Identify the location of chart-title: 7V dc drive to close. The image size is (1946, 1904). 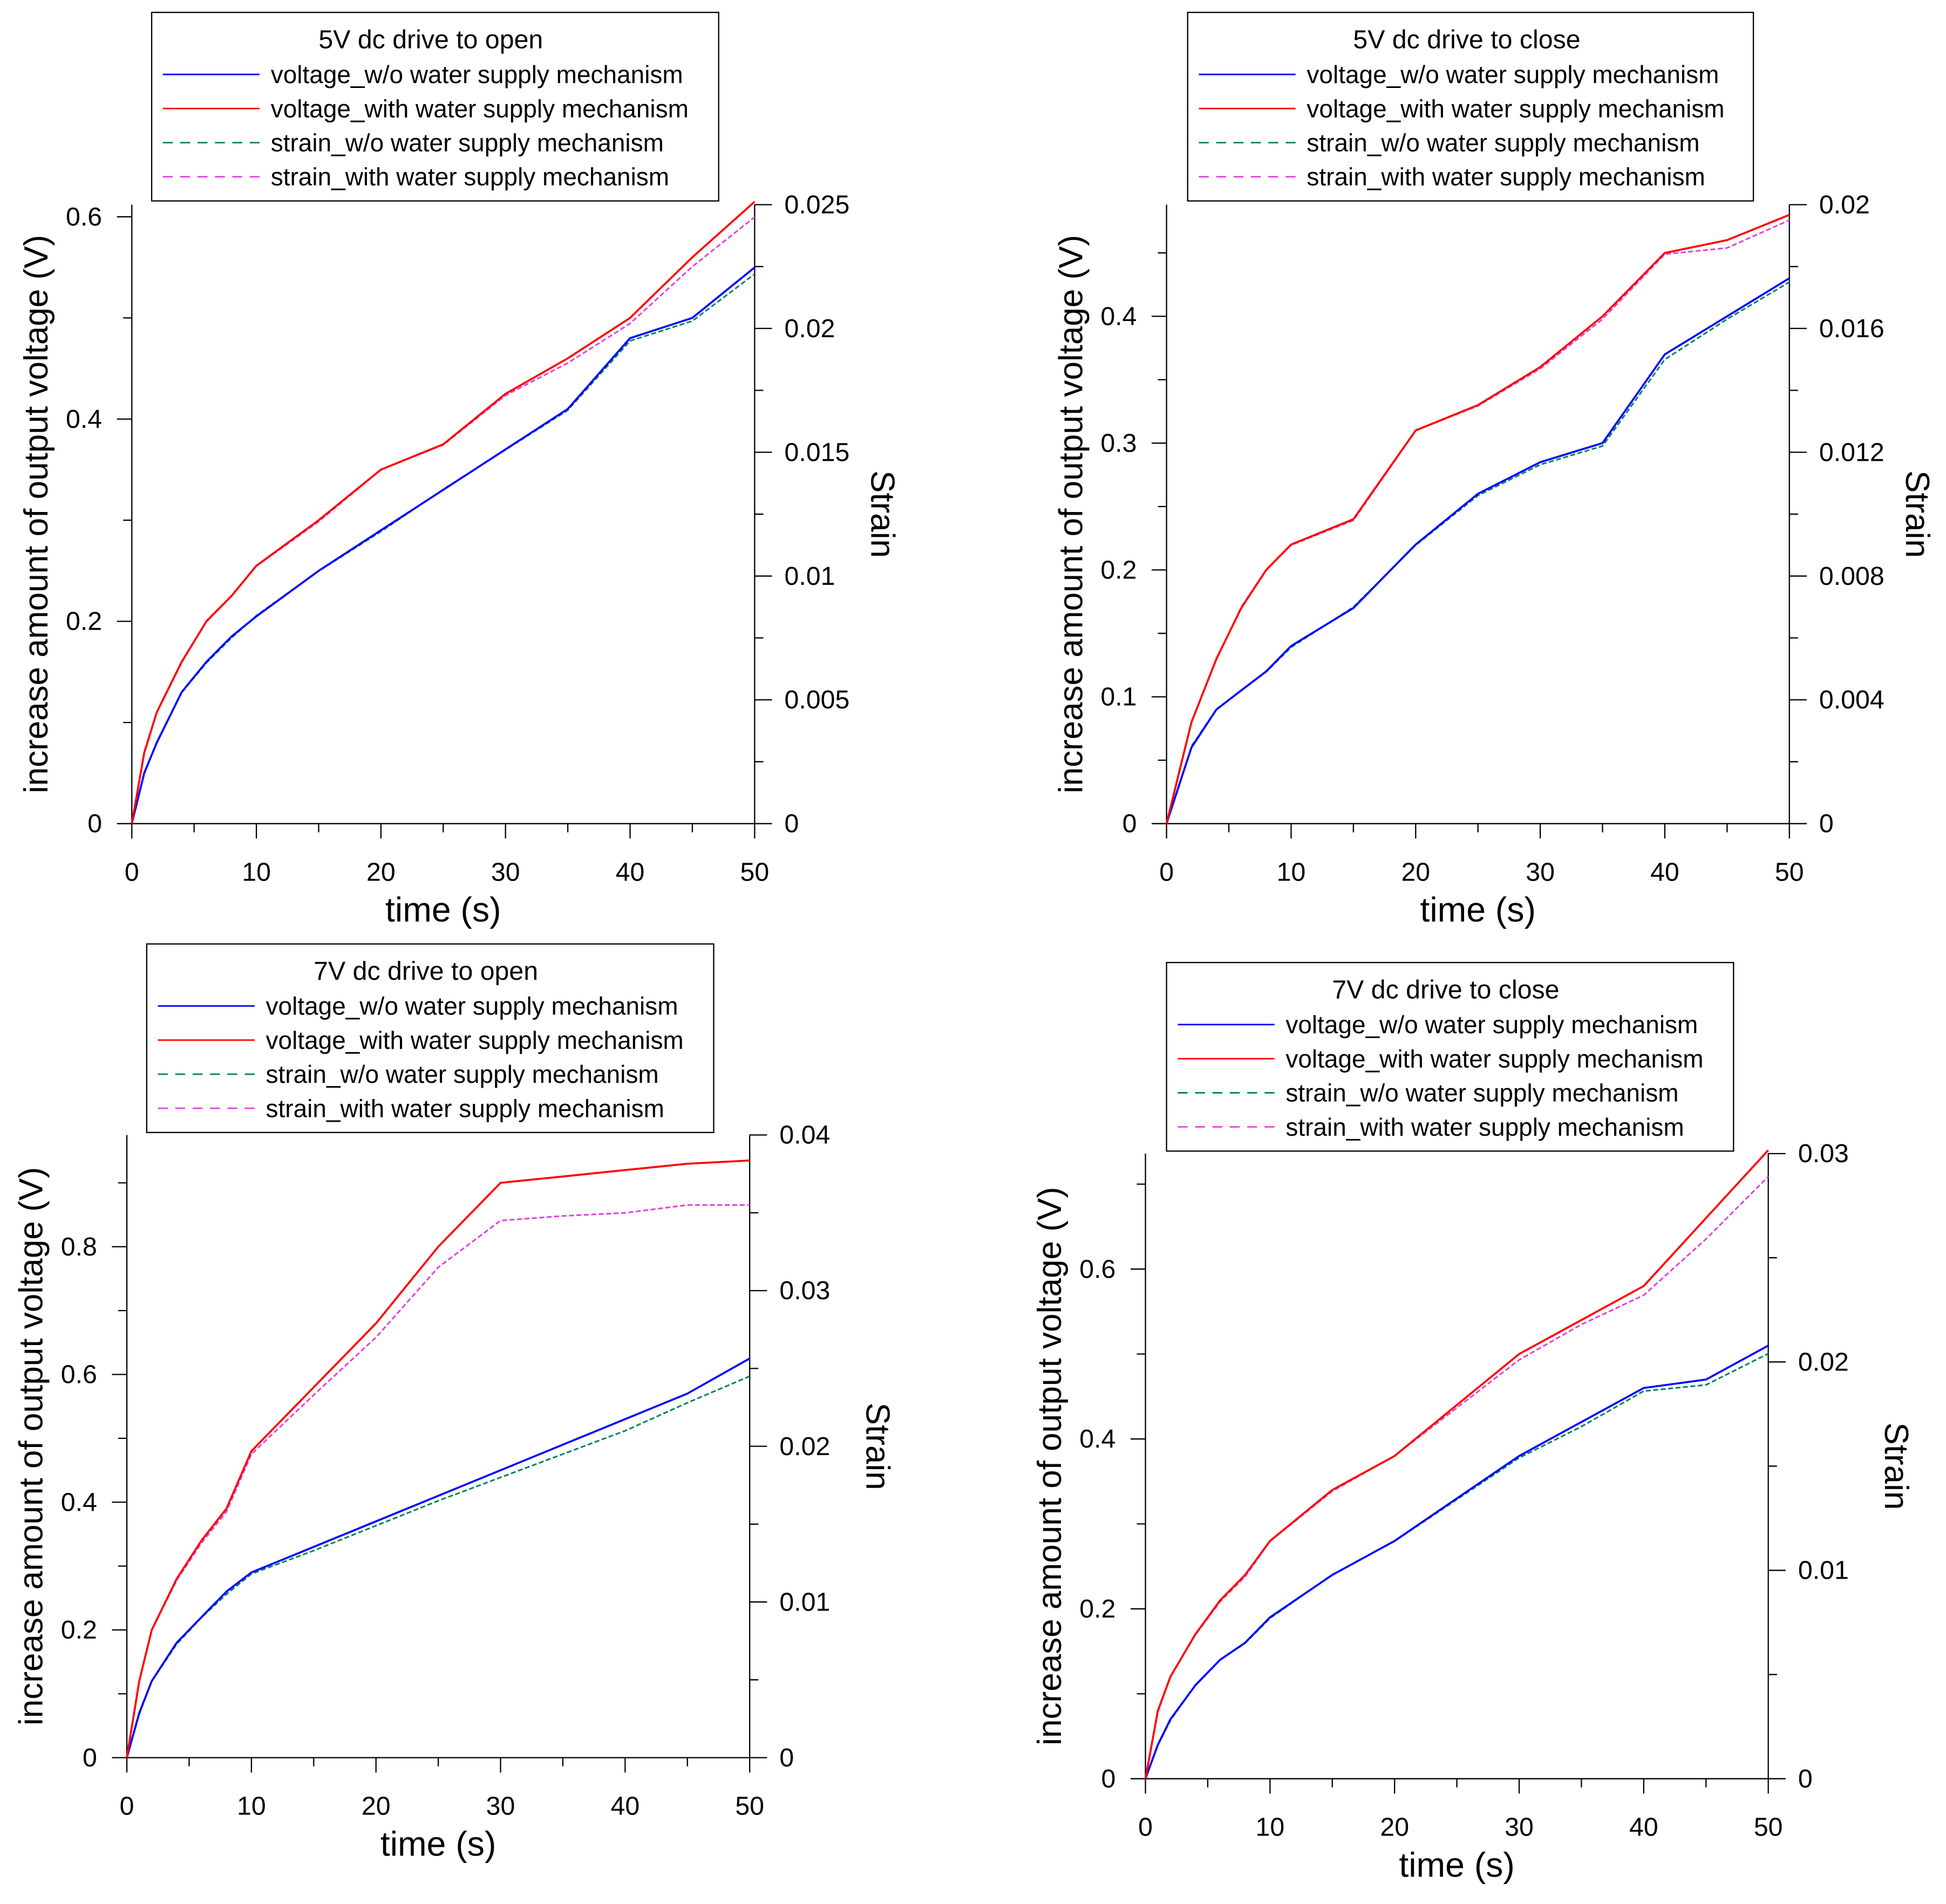
(1445, 990).